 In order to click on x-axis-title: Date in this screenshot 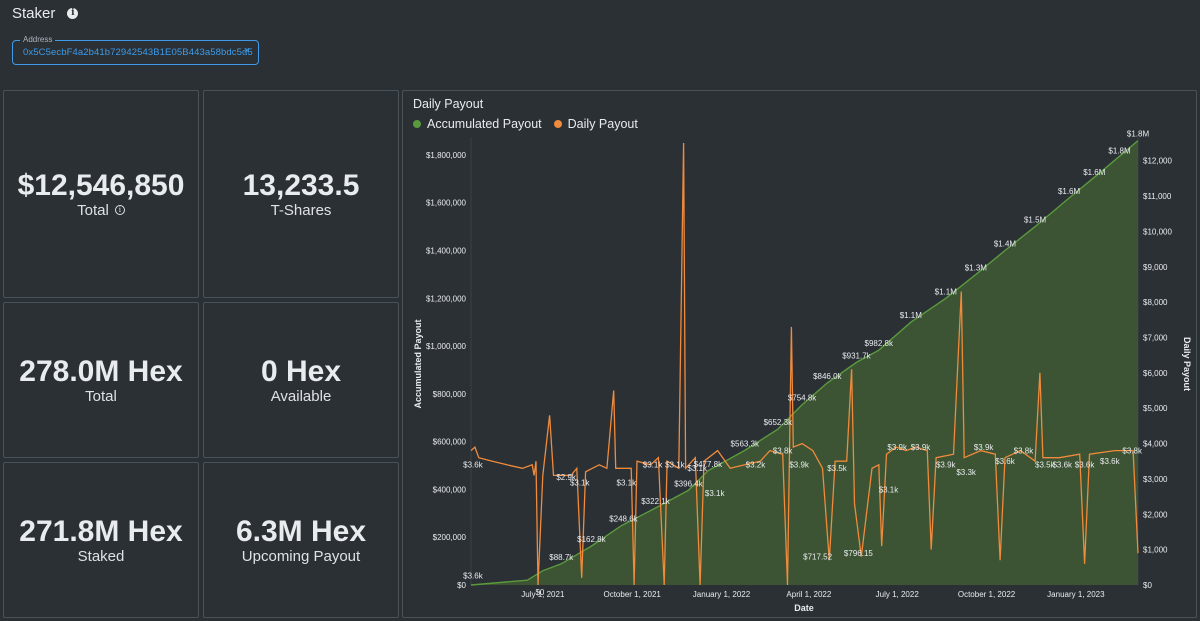, I will do `click(804, 608)`.